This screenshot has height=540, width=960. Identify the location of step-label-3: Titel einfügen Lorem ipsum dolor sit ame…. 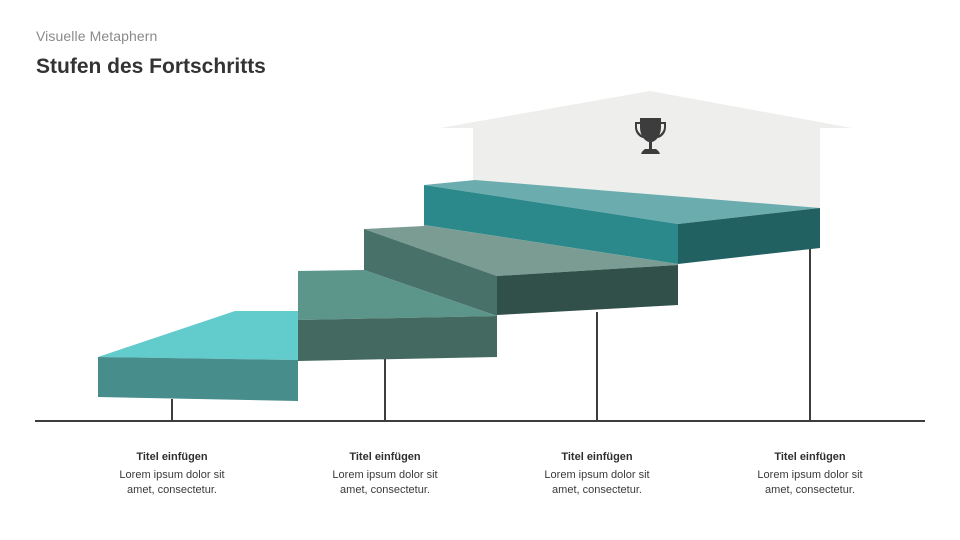
(597, 474).